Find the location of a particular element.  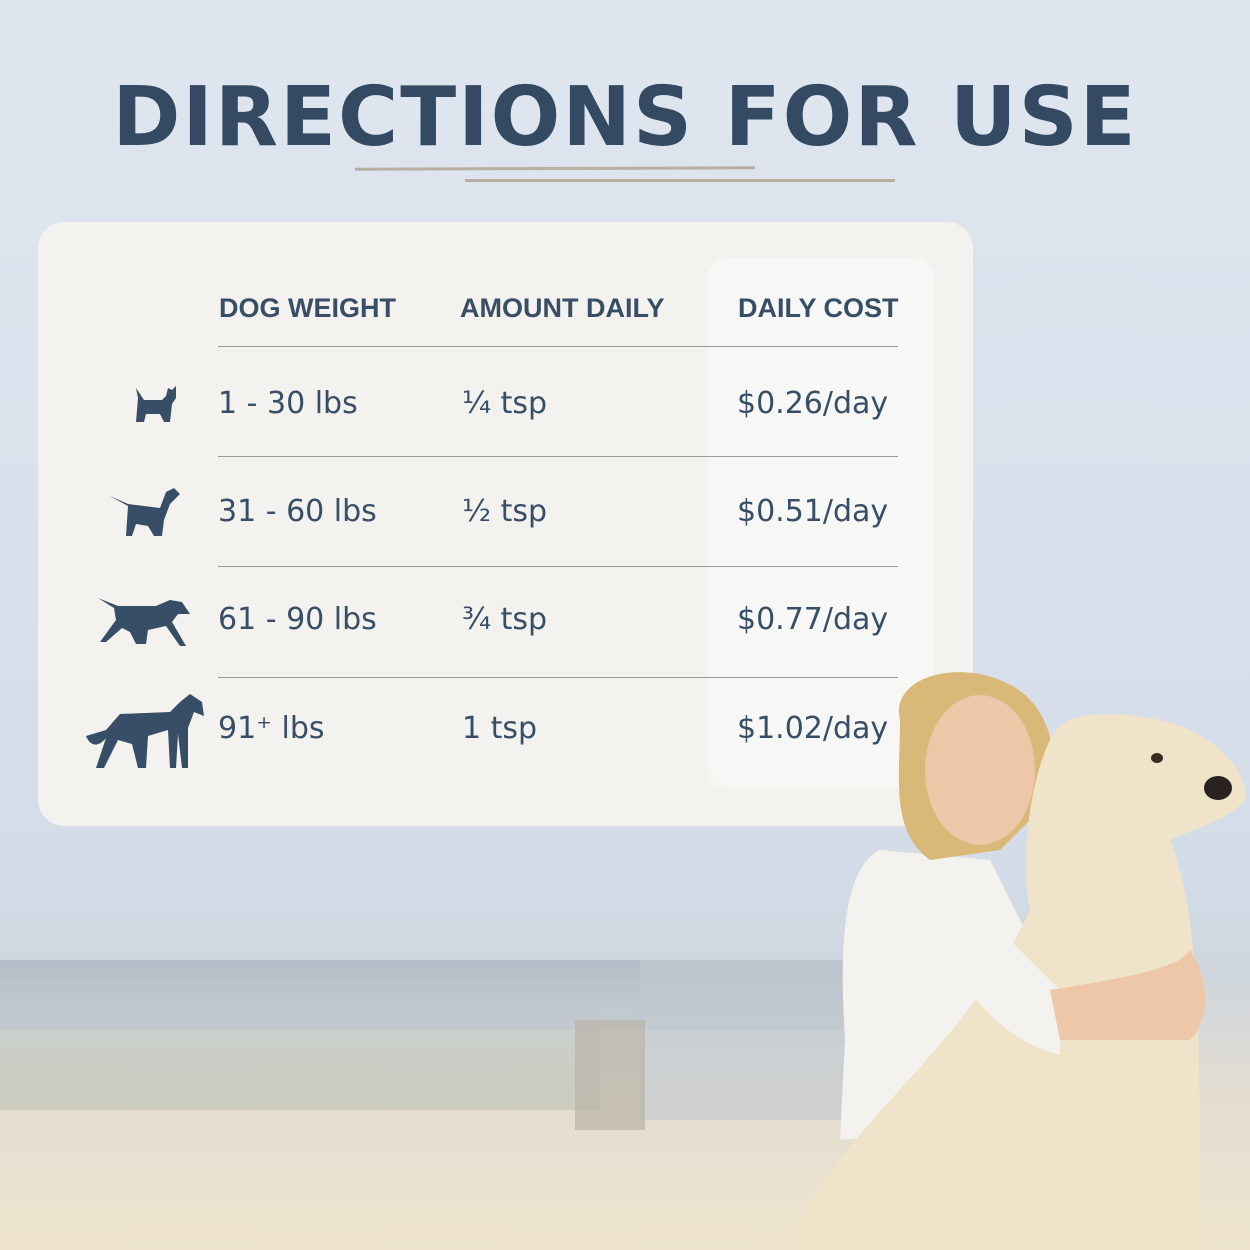

amount-cell: ½ tsp is located at coordinates (505, 511).